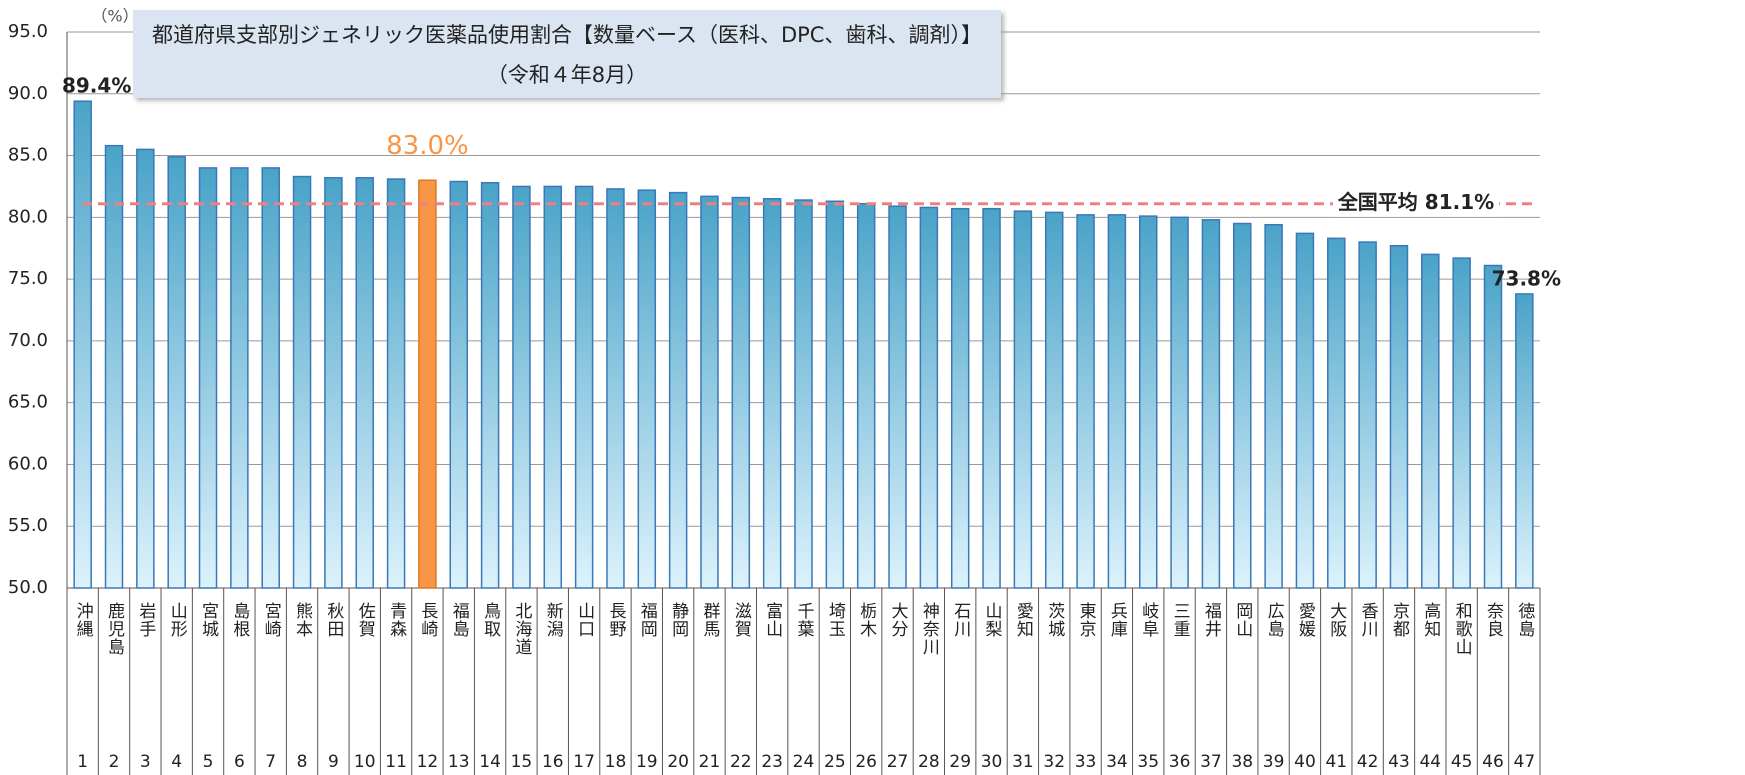 This screenshot has width=1745, height=775. I want to click on x-tick-label: 山口, so click(584, 620).